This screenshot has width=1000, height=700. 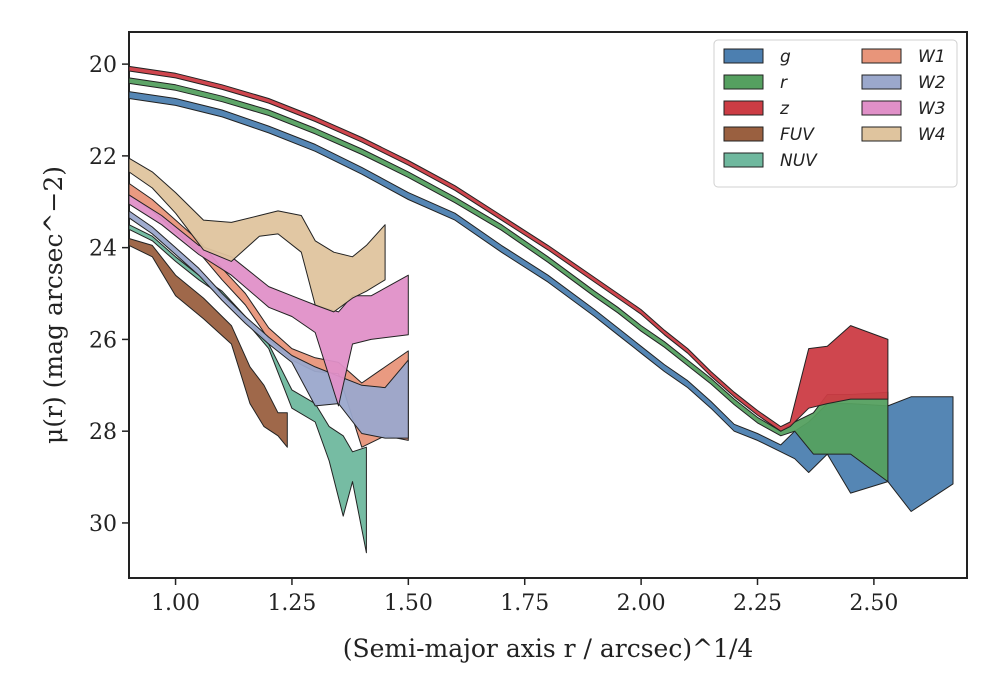 I want to click on legend-swatch-fuv, so click(x=743, y=134).